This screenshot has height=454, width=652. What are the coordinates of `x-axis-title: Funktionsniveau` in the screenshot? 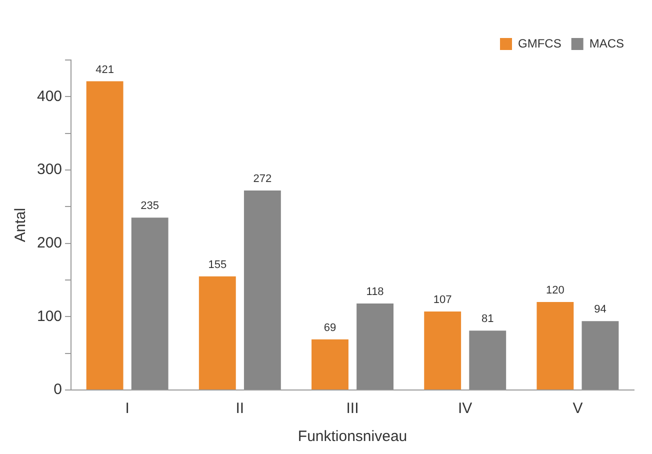 It's located at (353, 437).